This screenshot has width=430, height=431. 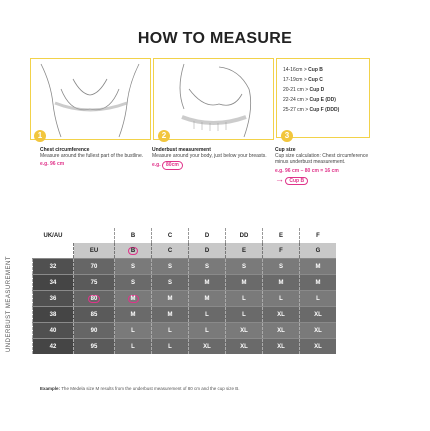 I want to click on cup-size-row: 17-19cm > Cup C, so click(x=303, y=80).